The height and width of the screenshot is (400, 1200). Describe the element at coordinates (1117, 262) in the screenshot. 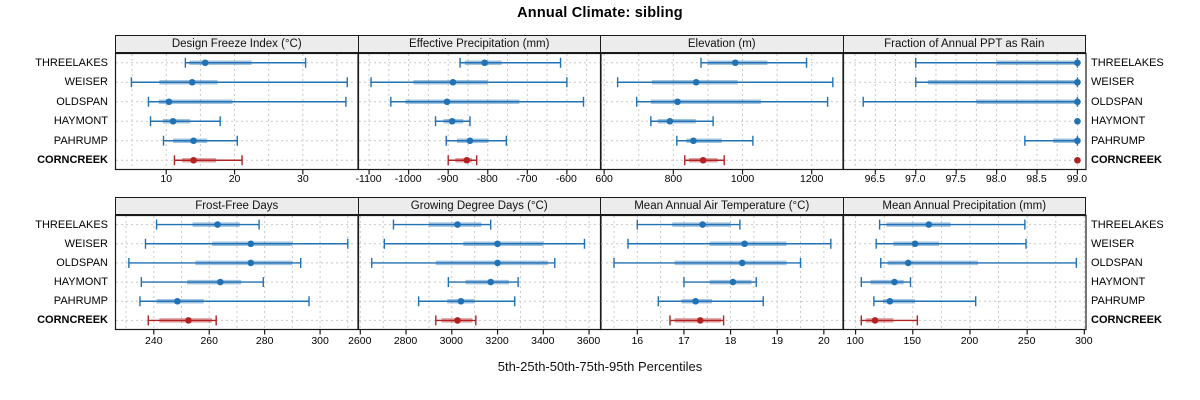

I see `station-label-right-oldspan-row1: OLDSPAN` at that location.